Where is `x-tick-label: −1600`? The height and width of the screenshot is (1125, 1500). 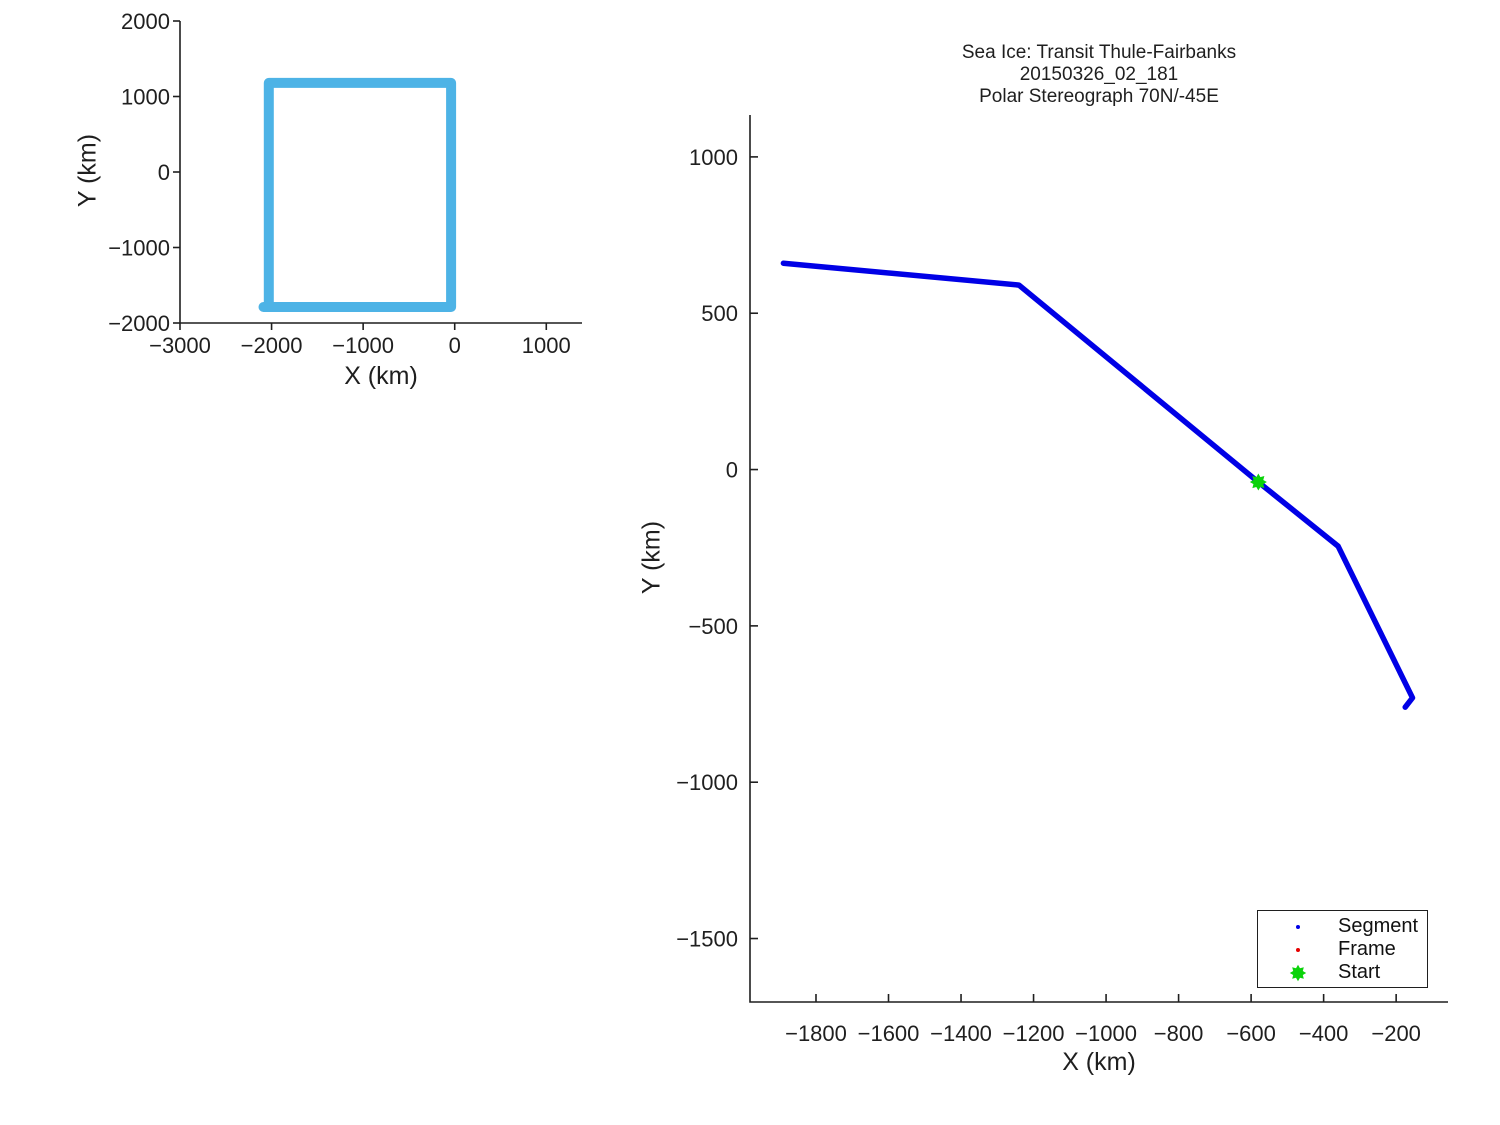 x-tick-label: −1600 is located at coordinates (889, 1033).